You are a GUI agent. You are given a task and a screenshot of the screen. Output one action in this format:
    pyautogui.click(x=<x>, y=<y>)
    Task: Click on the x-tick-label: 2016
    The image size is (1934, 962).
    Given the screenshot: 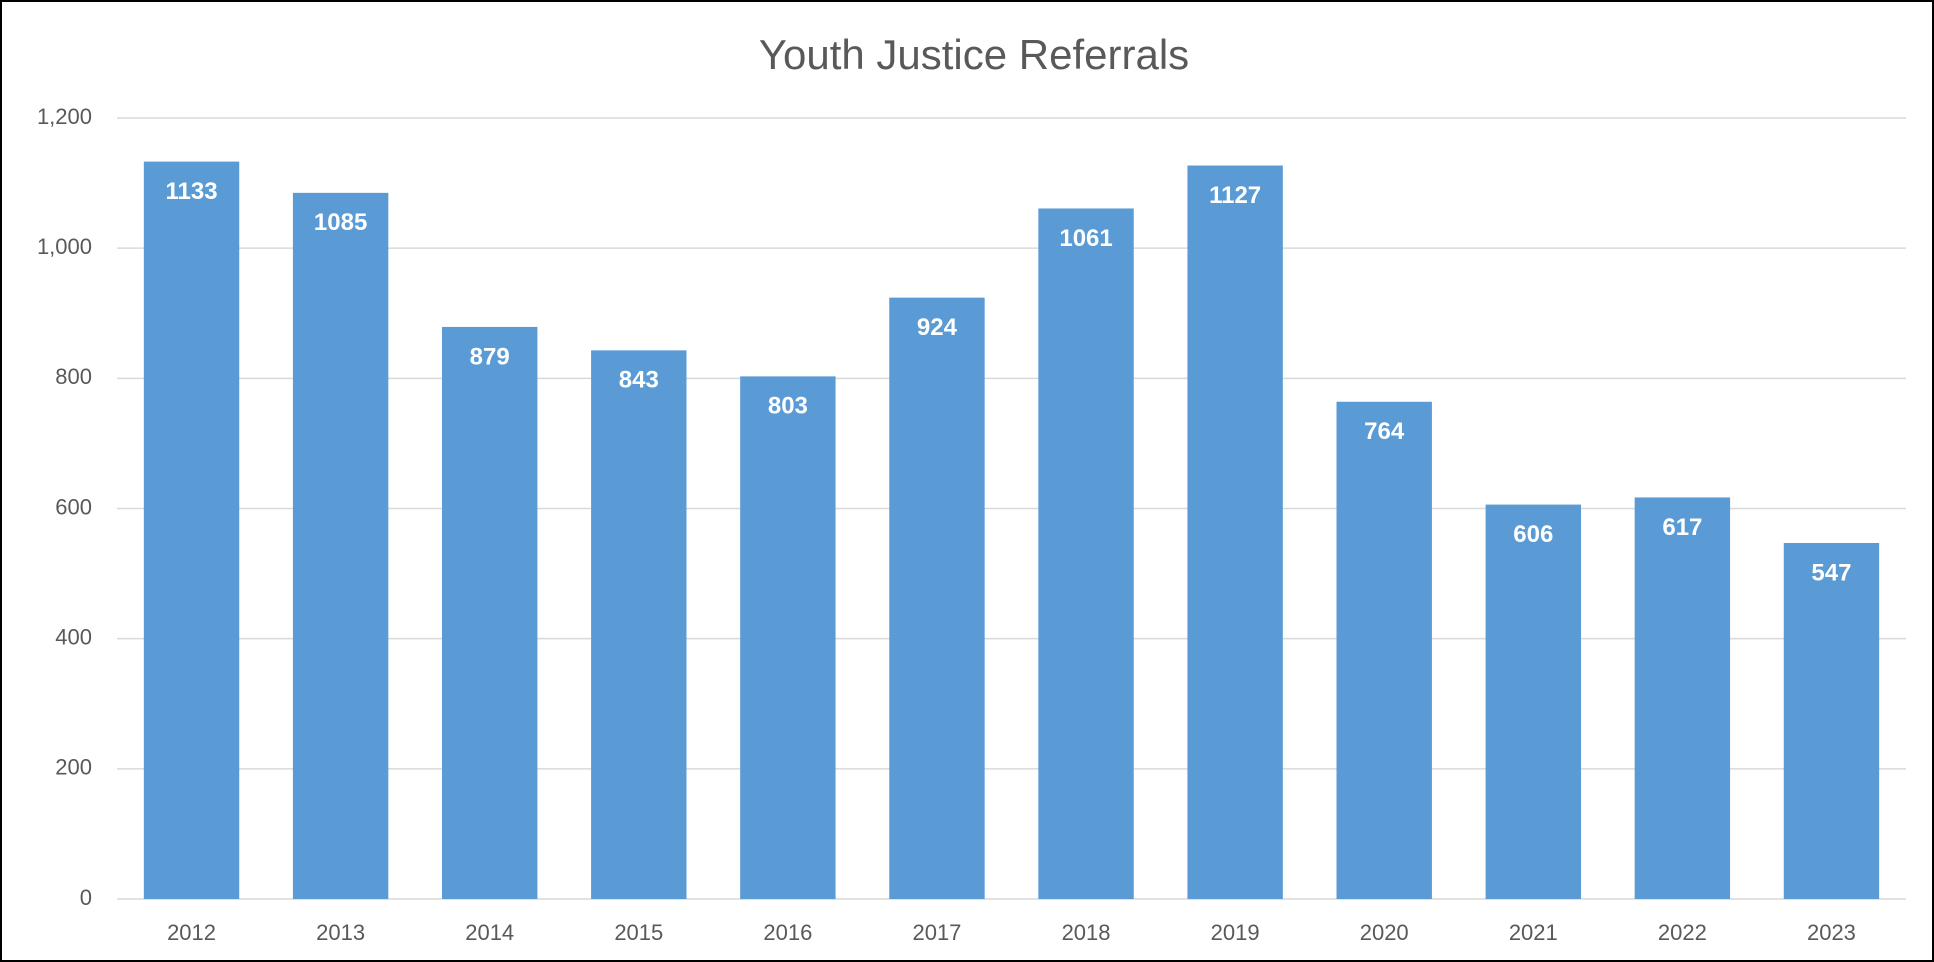 What is the action you would take?
    pyautogui.click(x=787, y=932)
    